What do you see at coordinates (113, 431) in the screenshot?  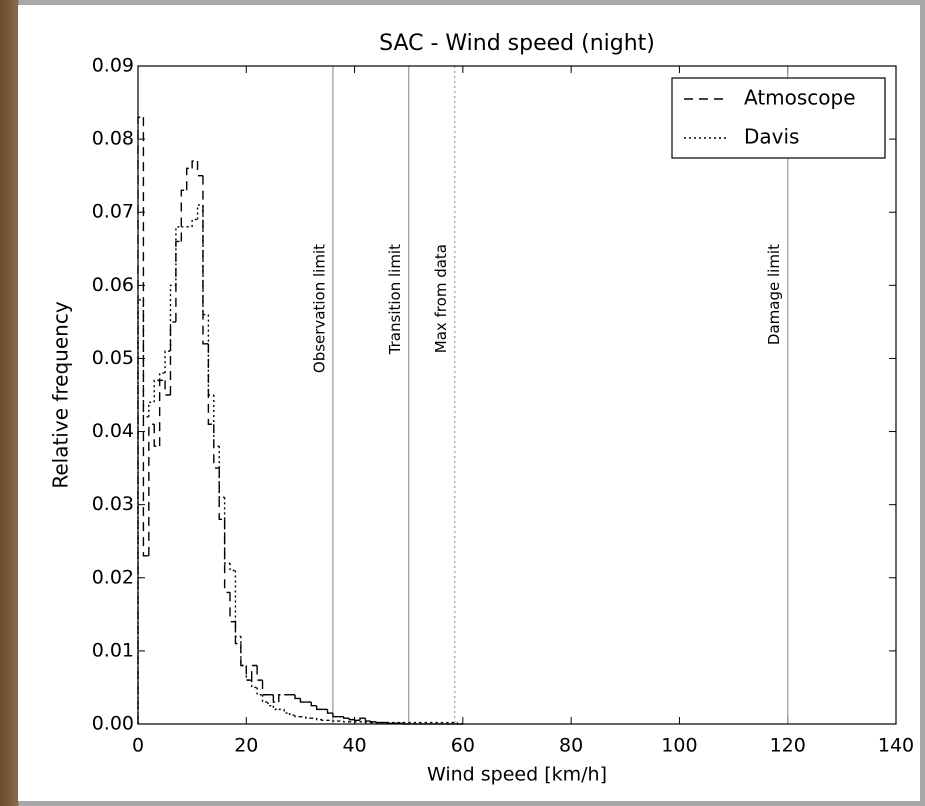 I see `y-tick-label: 0.04` at bounding box center [113, 431].